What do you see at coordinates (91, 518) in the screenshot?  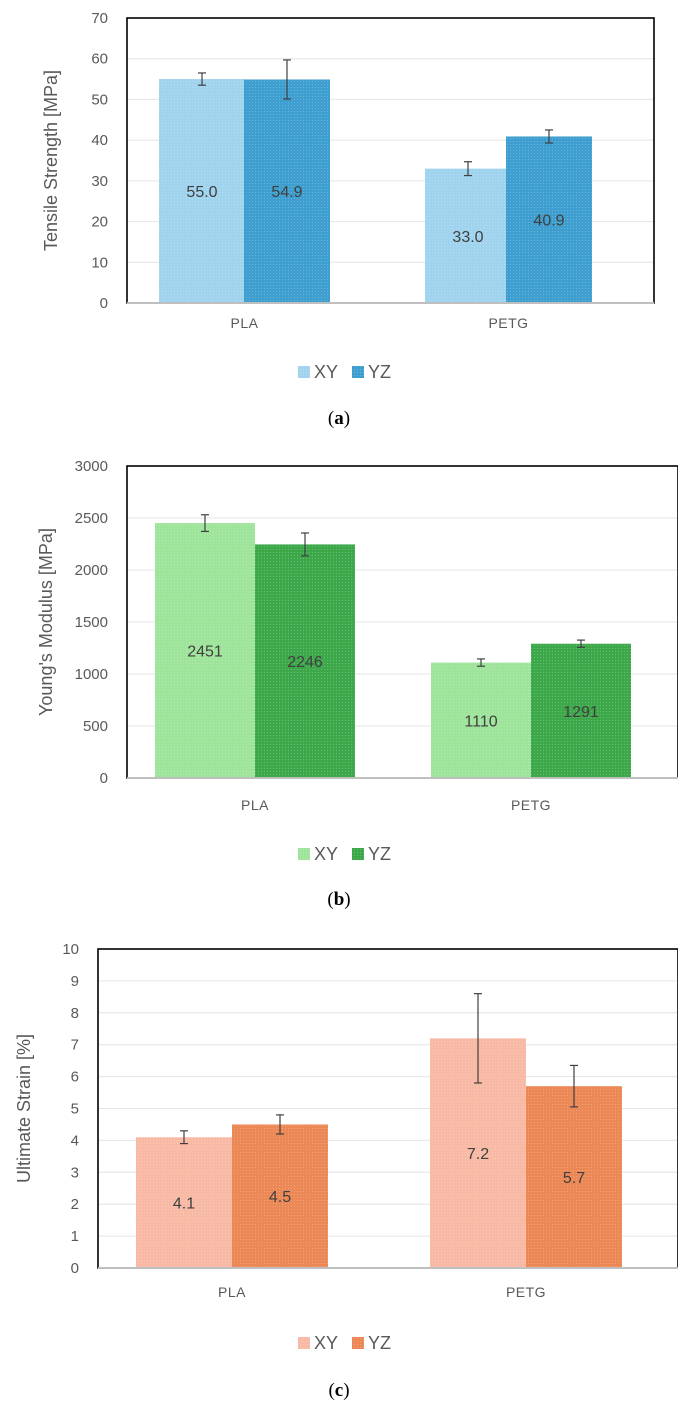 I see `y-tick-label: 2500` at bounding box center [91, 518].